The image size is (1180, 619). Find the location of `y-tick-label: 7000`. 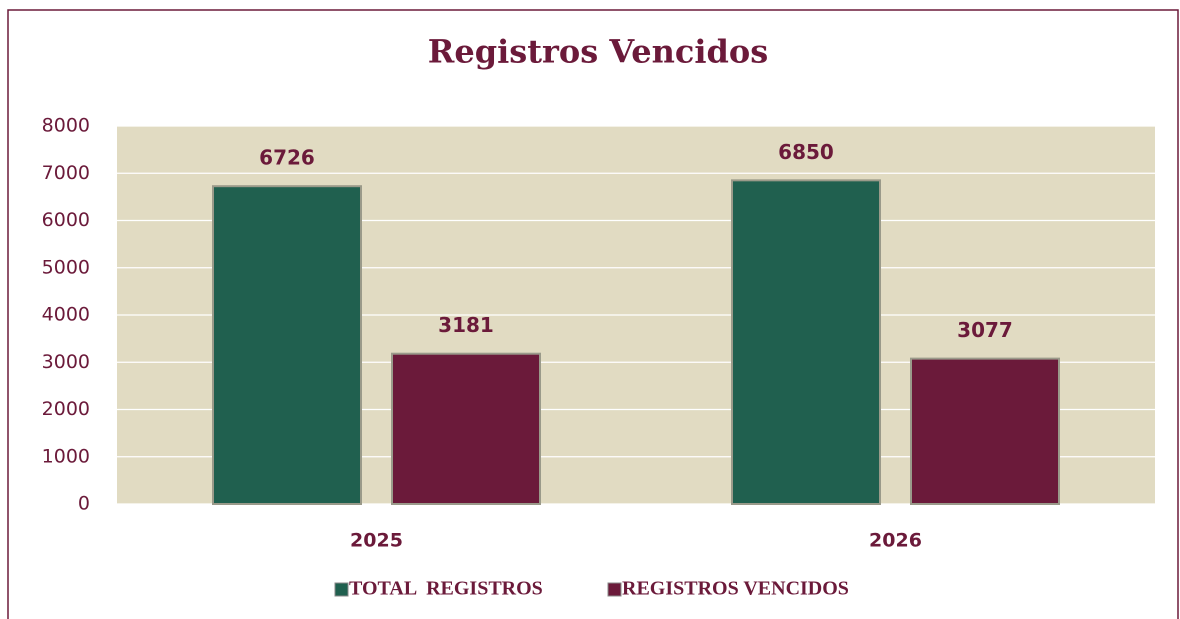

y-tick-label: 7000 is located at coordinates (66, 173).